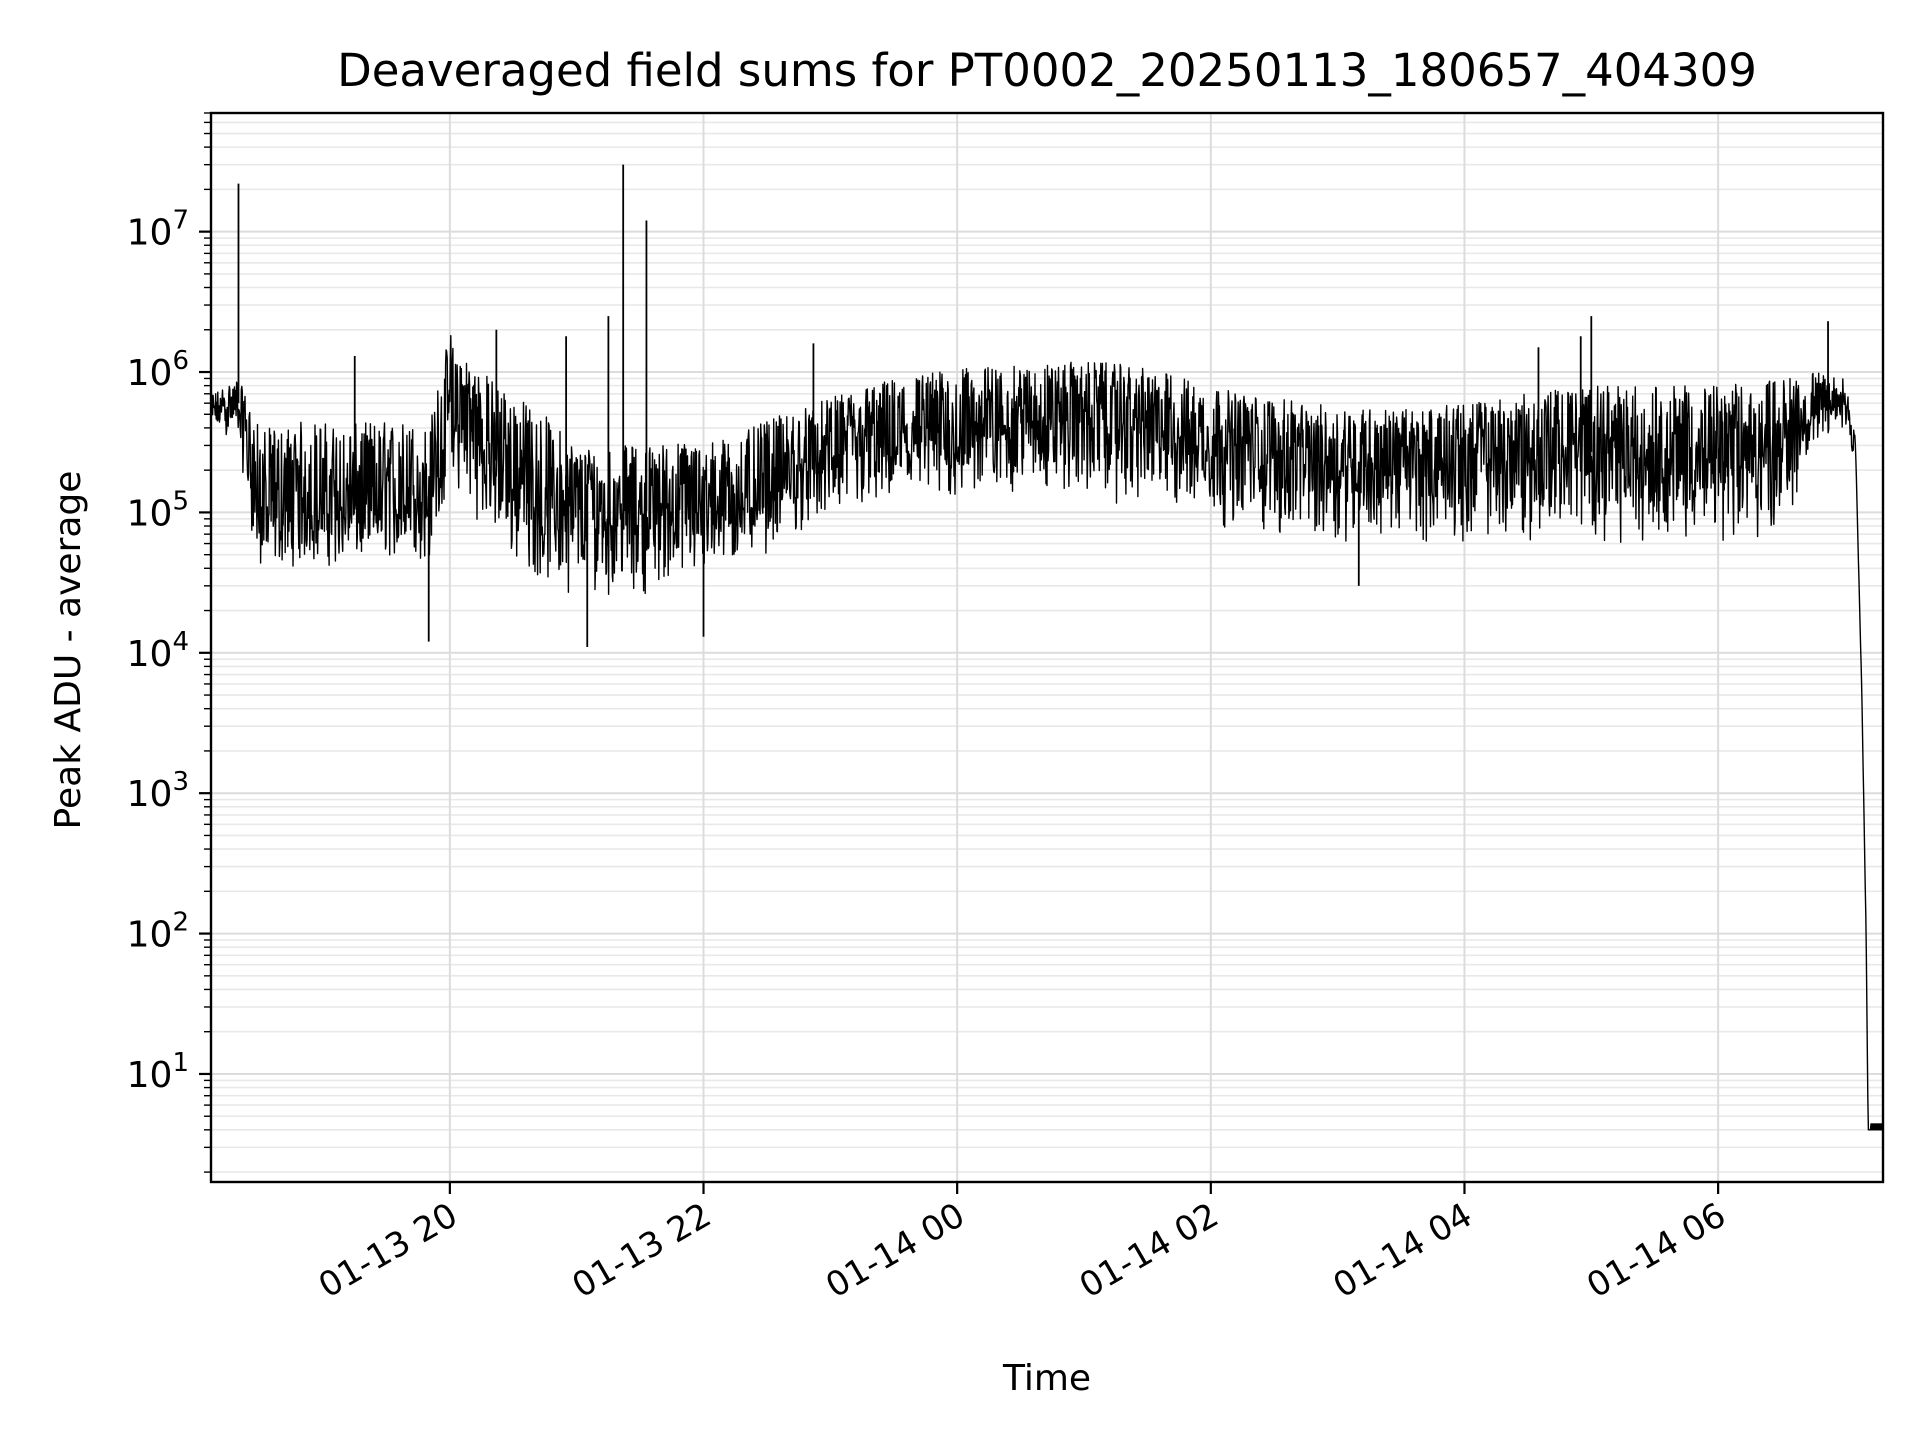  Describe the element at coordinates (180, 361) in the screenshot. I see `y-tick-exponent: 6` at that location.